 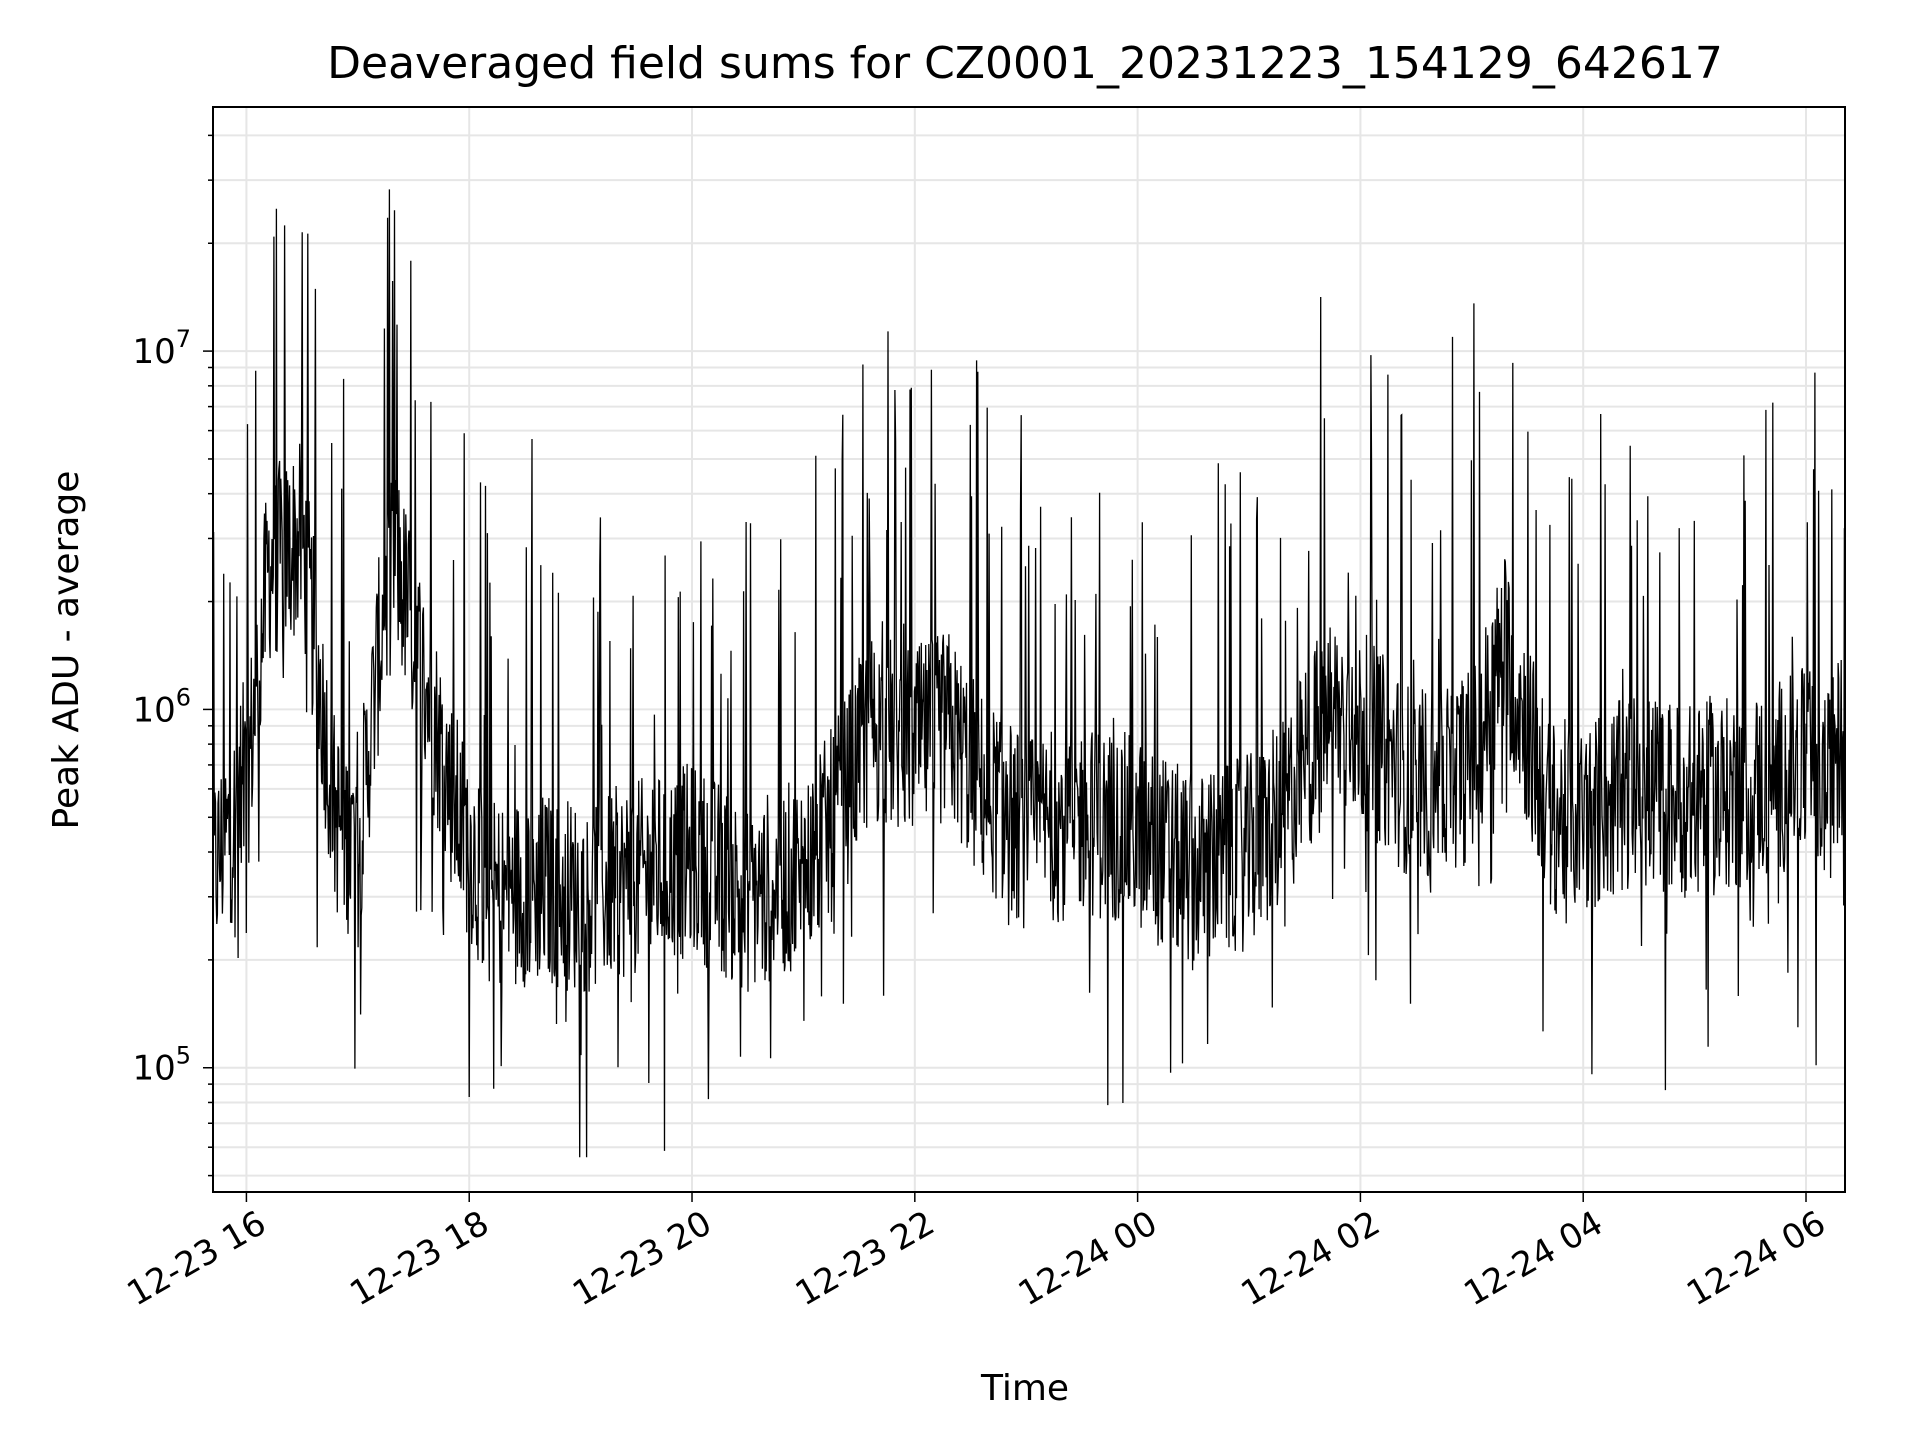 I want to click on y-axis-label: Peak ADU - average, so click(x=66, y=650).